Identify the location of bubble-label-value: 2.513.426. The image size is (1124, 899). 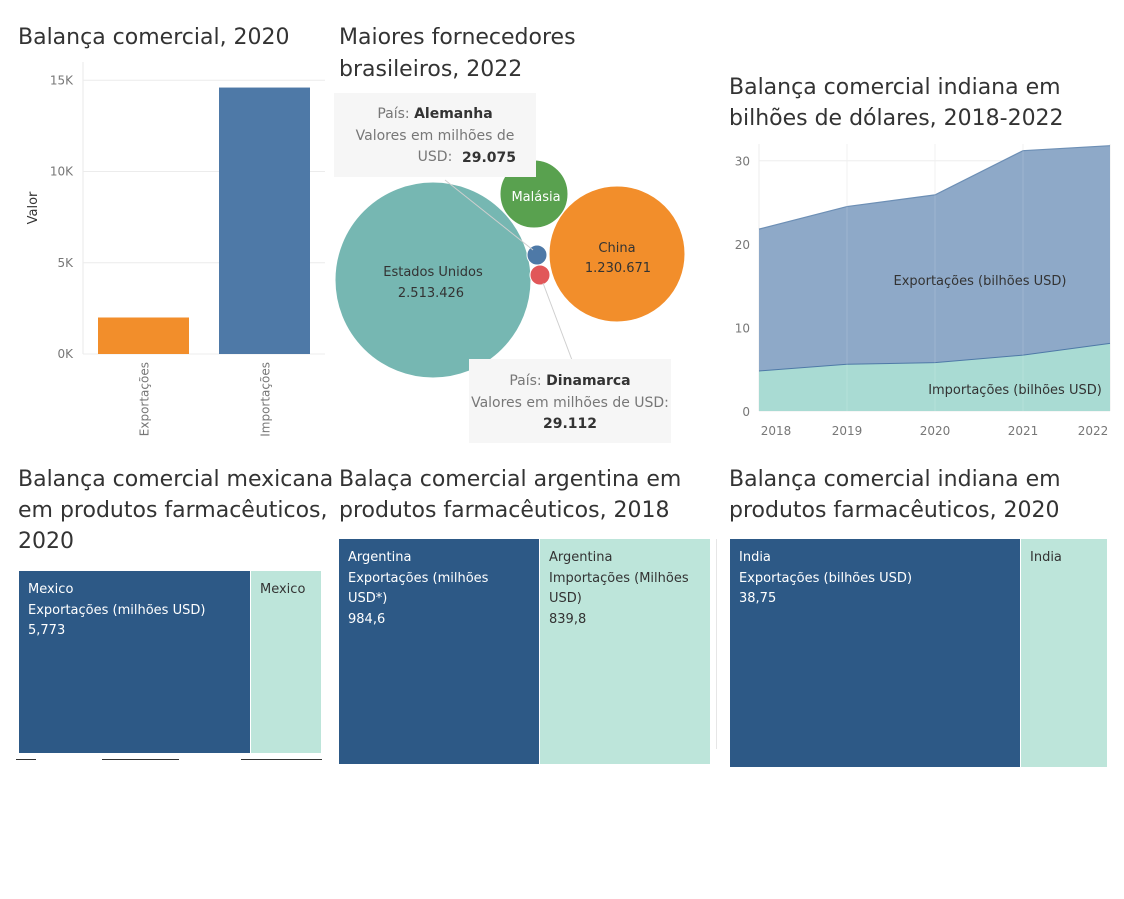
(431, 293).